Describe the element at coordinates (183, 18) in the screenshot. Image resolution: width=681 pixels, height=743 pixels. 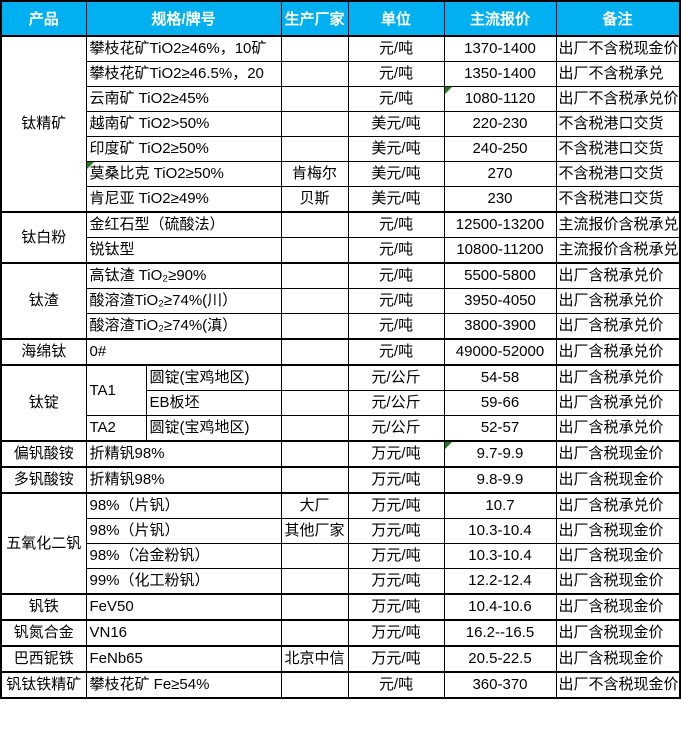
I see `column-header: 规格/牌号` at that location.